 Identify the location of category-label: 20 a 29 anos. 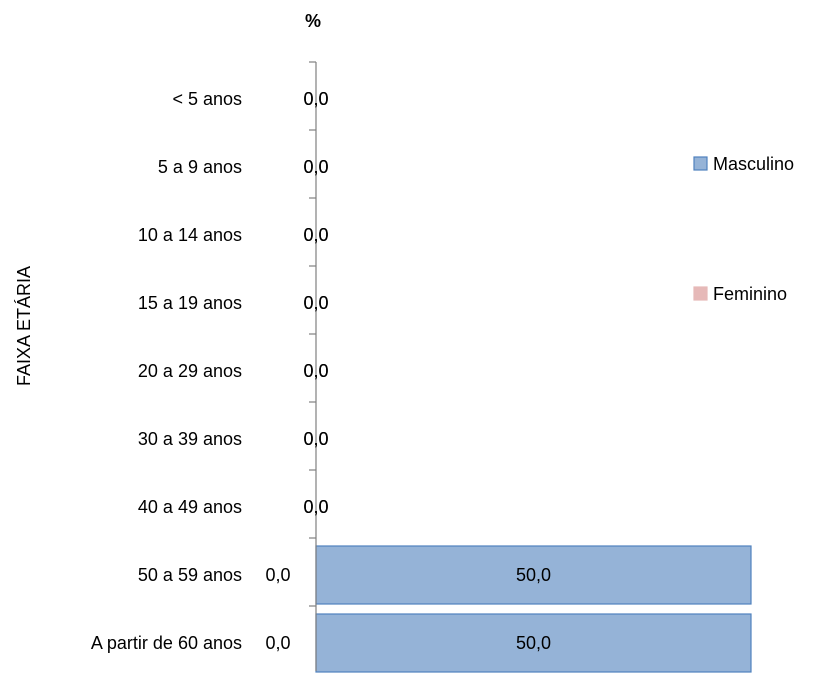
(190, 371).